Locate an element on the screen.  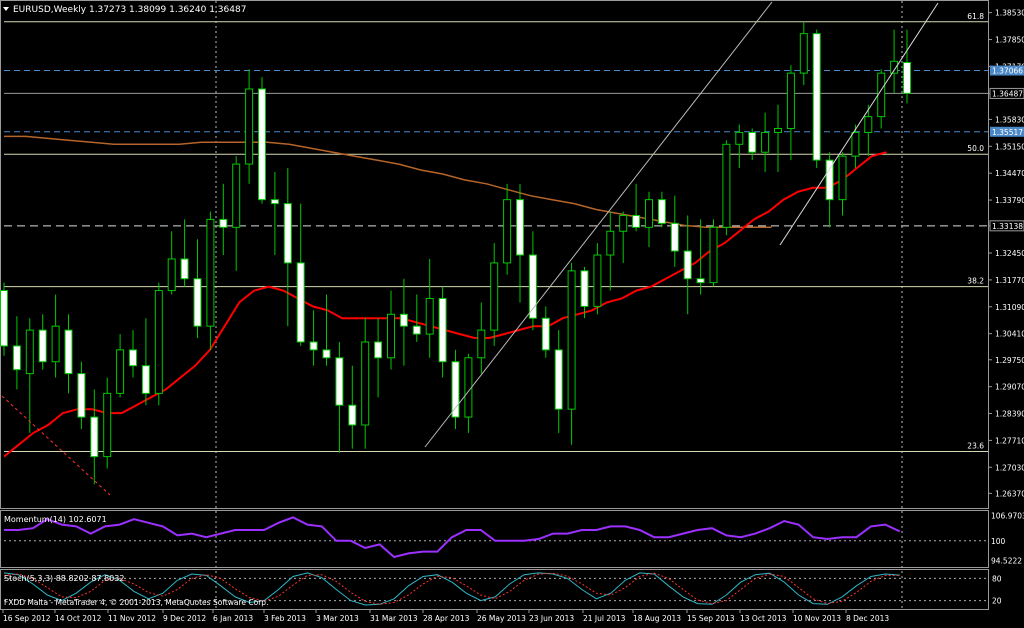
price-axis-label: 1.32450 is located at coordinates (1009, 253).